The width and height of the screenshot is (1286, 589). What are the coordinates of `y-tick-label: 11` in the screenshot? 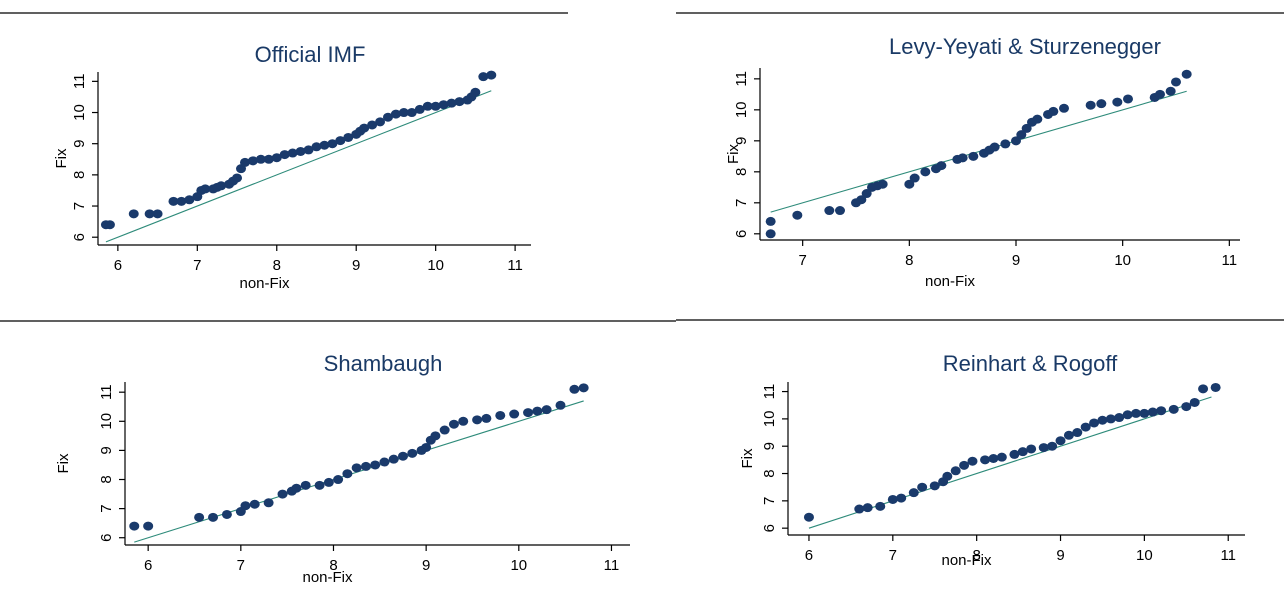 It's located at (741, 79).